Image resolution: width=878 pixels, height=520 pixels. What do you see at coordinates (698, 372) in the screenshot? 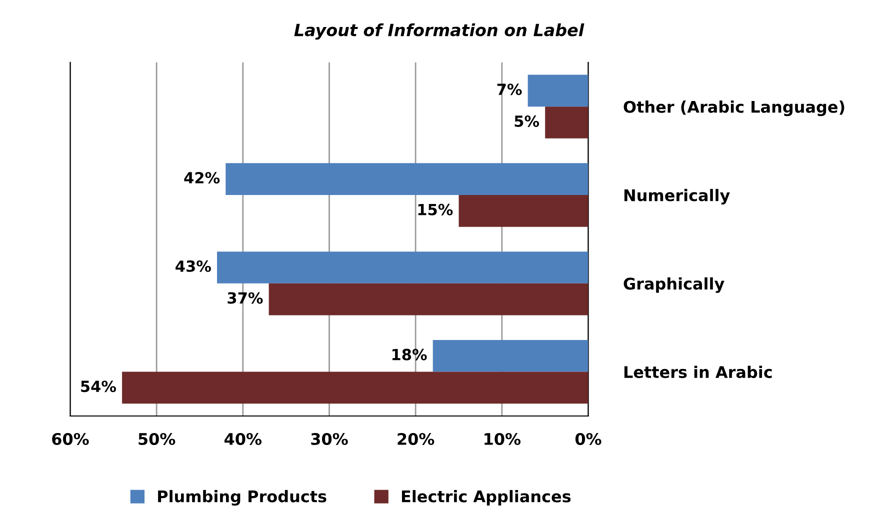
I see `y-tick-label: Letters in Arabic` at bounding box center [698, 372].